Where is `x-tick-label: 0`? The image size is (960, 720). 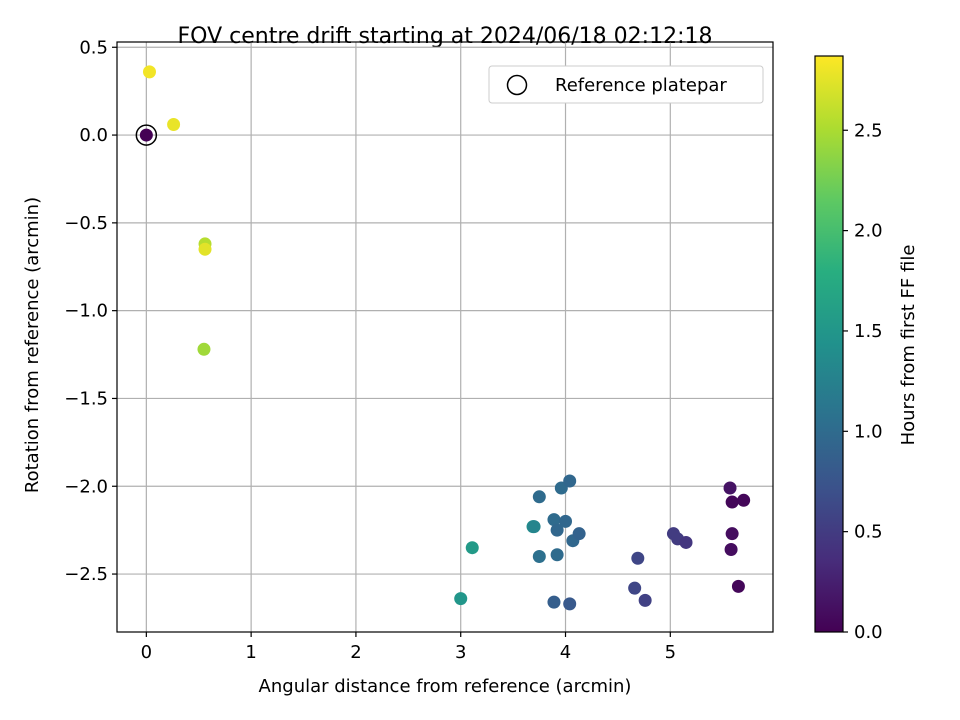 x-tick-label: 0 is located at coordinates (146, 652).